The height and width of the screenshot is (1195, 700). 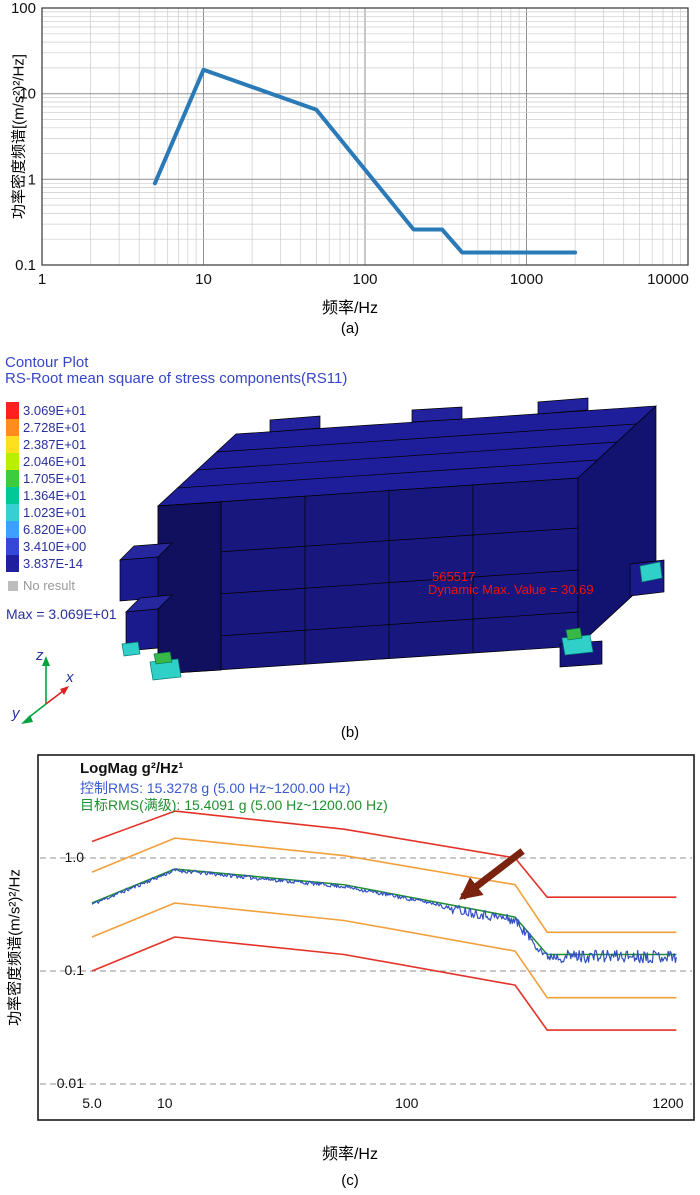 What do you see at coordinates (454, 576) in the screenshot?
I see `hotspot-node-id: 565517` at bounding box center [454, 576].